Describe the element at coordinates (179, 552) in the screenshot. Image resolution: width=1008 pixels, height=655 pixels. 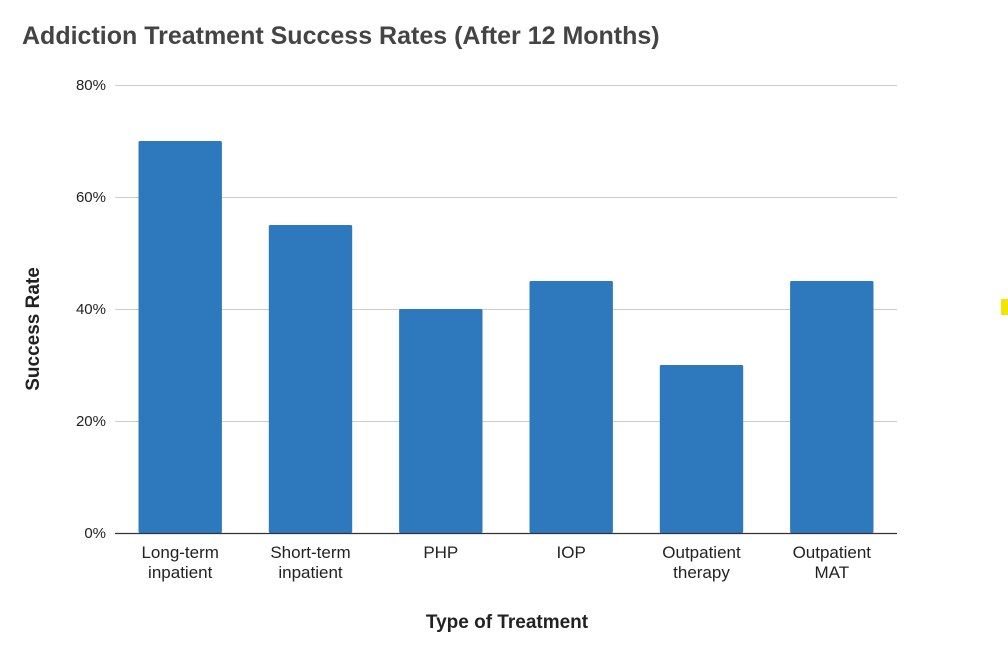
I see `x-tick-label-line: Long-term` at that location.